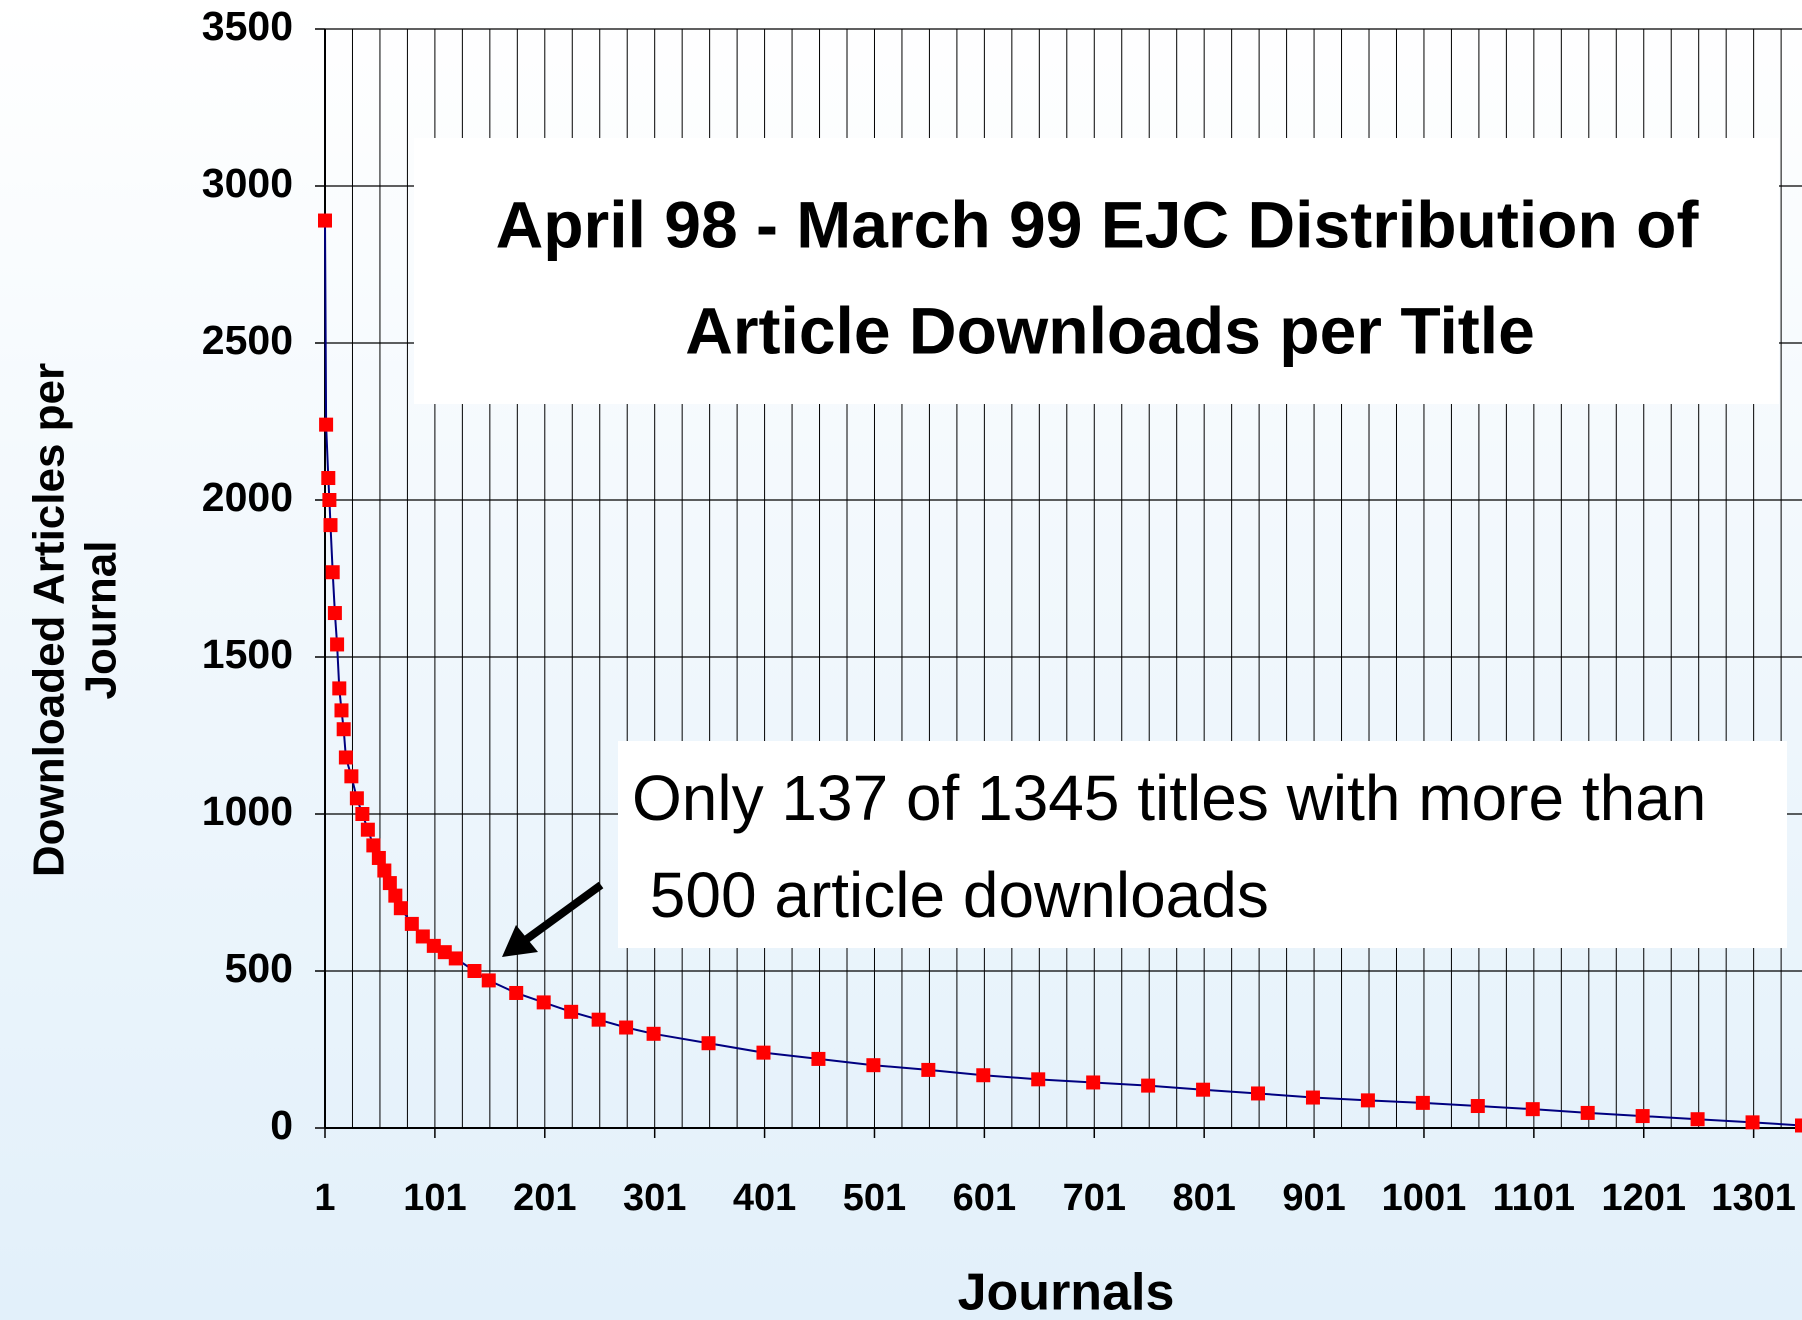 This screenshot has width=1802, height=1320. Describe the element at coordinates (324, 1198) in the screenshot. I see `x-tick-label: 1` at that location.